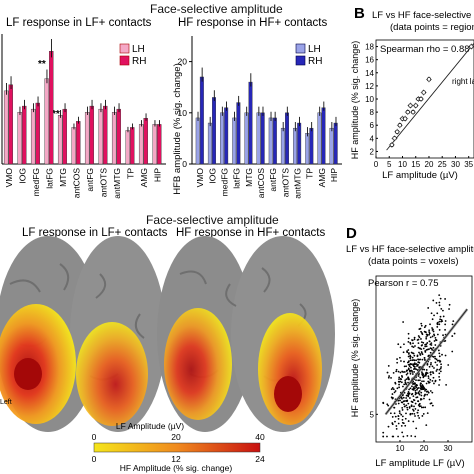 The width and height of the screenshot is (474, 474). I want to click on scatter-b-points, so click(430, 96).